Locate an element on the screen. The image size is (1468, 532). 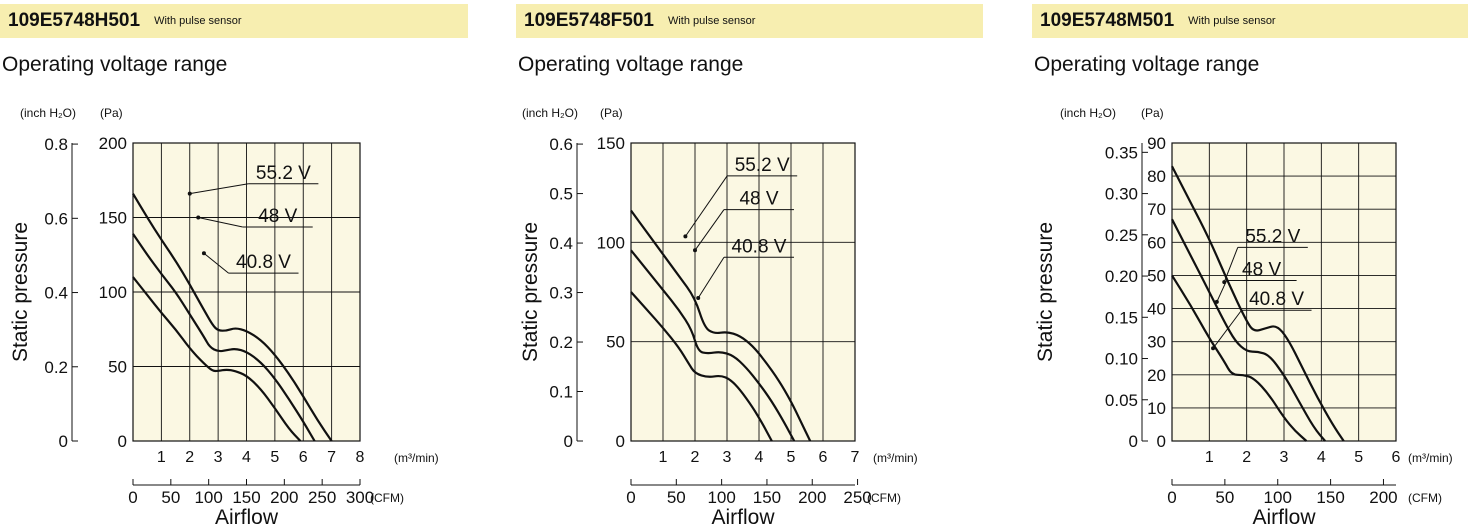
model-number: 109E5748F501 is located at coordinates (589, 20).